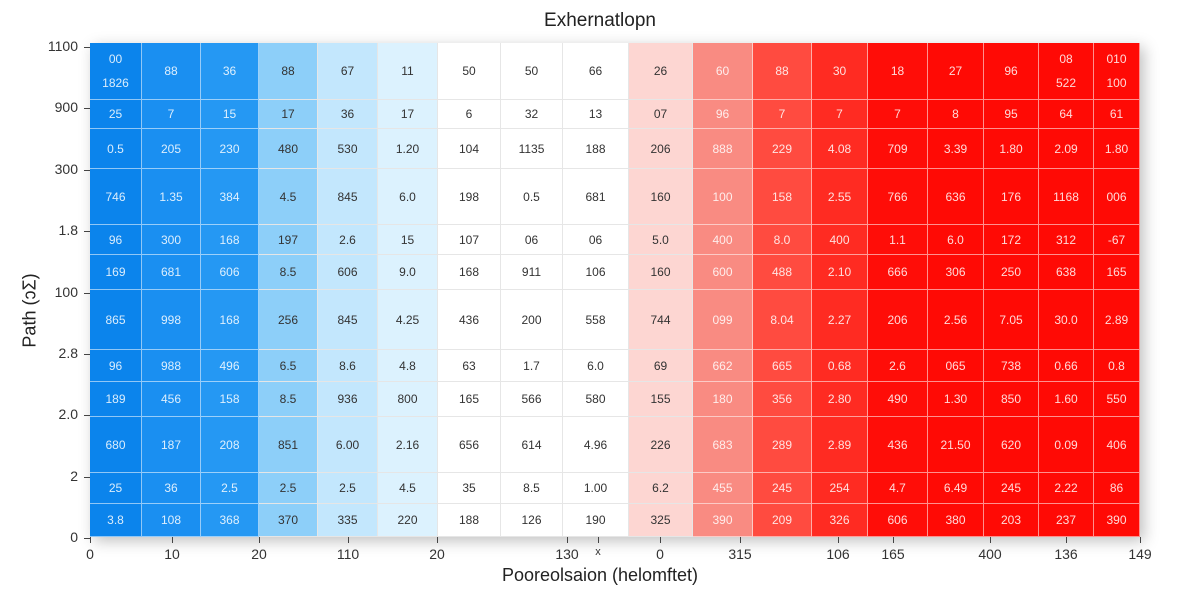 This screenshot has height=592, width=1200. I want to click on heatmap-cell: 36, so click(348, 114).